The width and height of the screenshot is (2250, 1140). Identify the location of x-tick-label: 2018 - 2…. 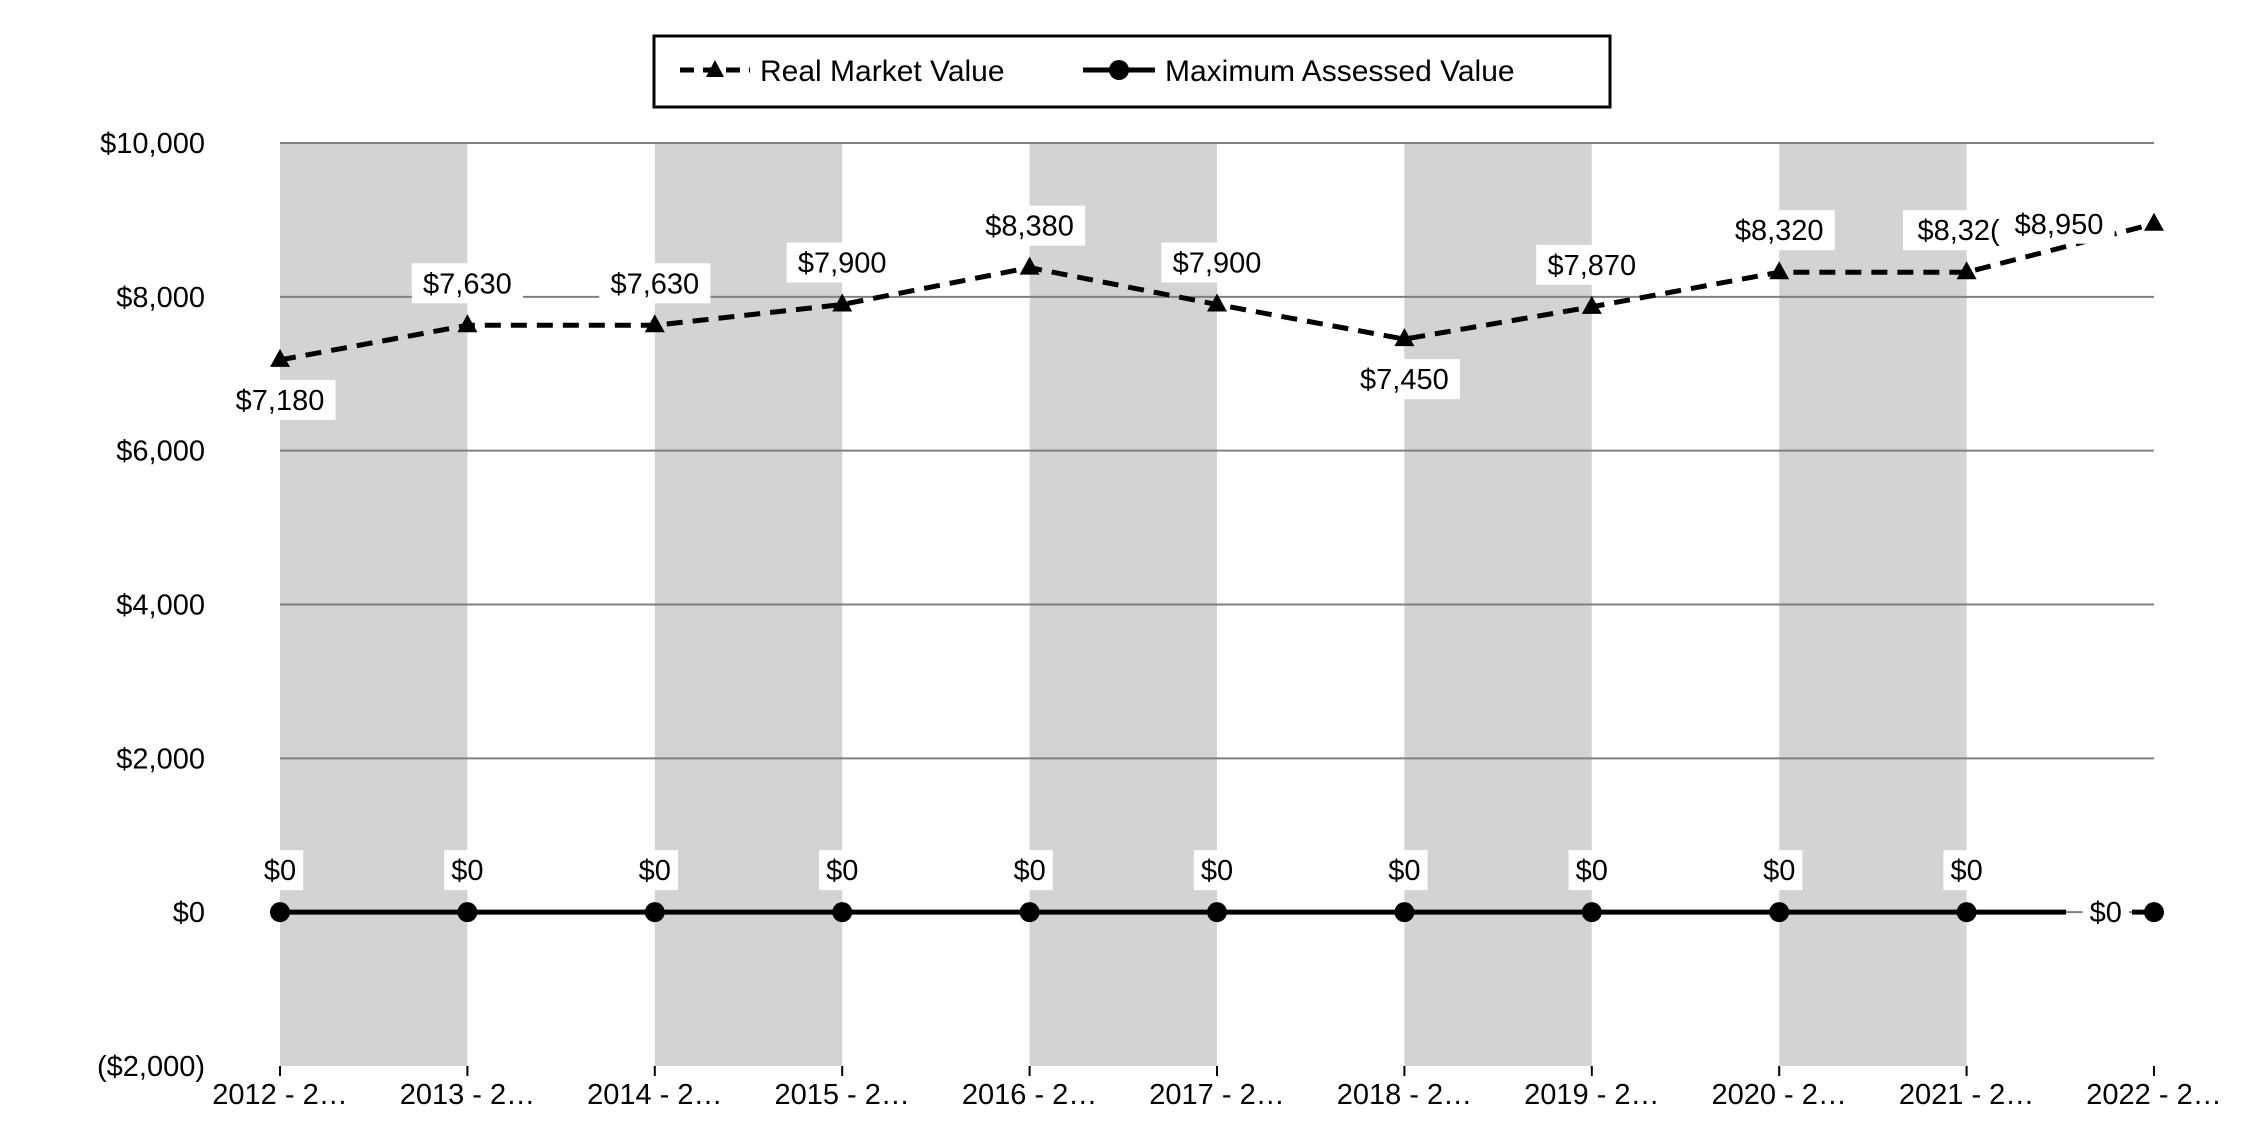
(1404, 1095).